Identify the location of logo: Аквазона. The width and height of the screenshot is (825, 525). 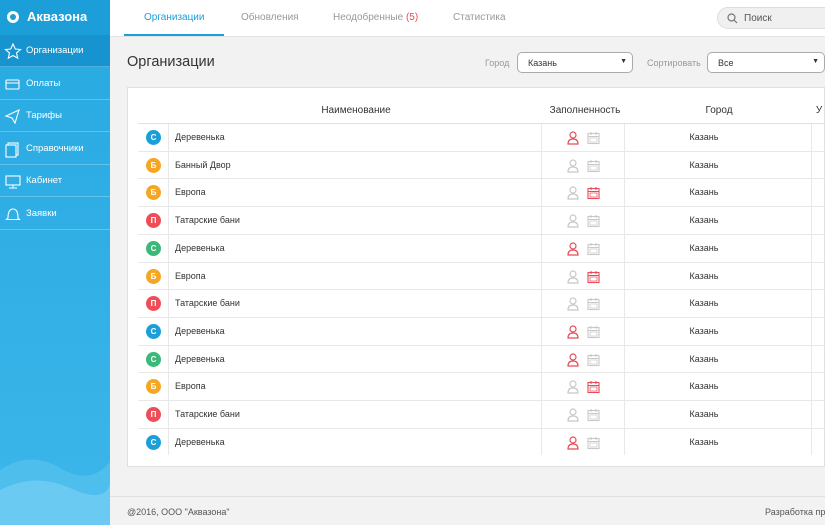
(55, 17).